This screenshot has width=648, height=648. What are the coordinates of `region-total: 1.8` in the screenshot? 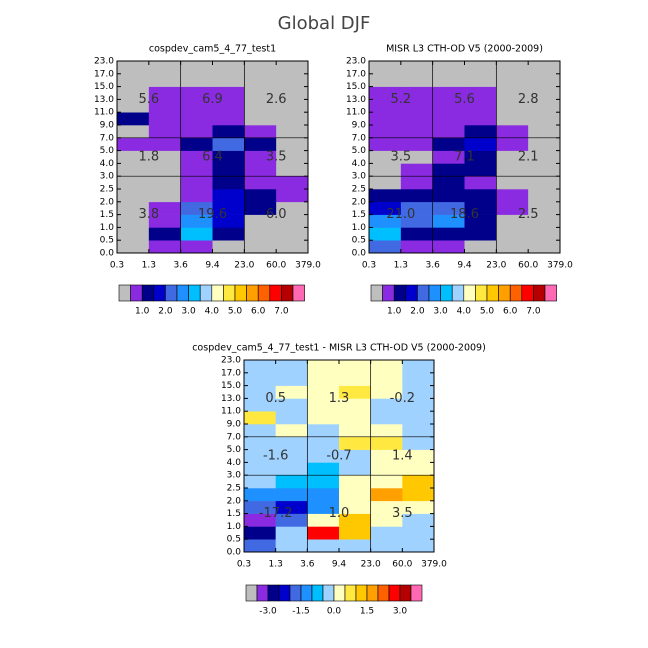 It's located at (148, 157).